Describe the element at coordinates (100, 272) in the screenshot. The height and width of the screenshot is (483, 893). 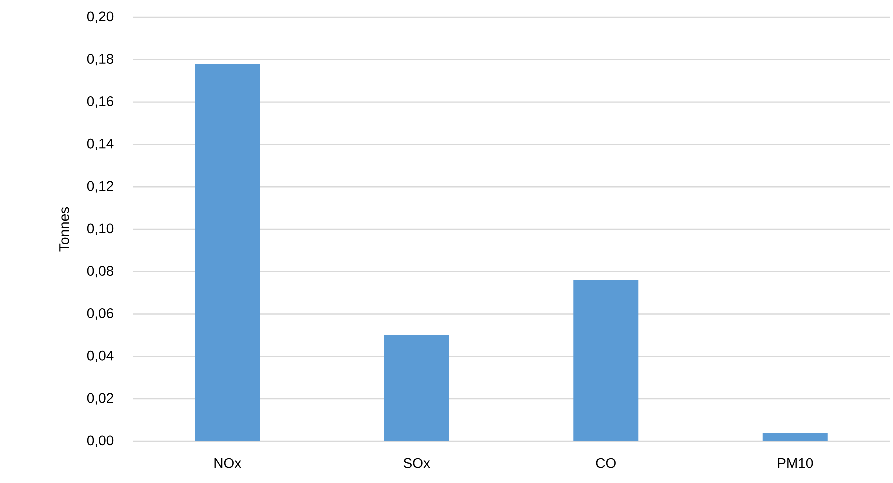
I see `y-tick-label: 0,08` at that location.